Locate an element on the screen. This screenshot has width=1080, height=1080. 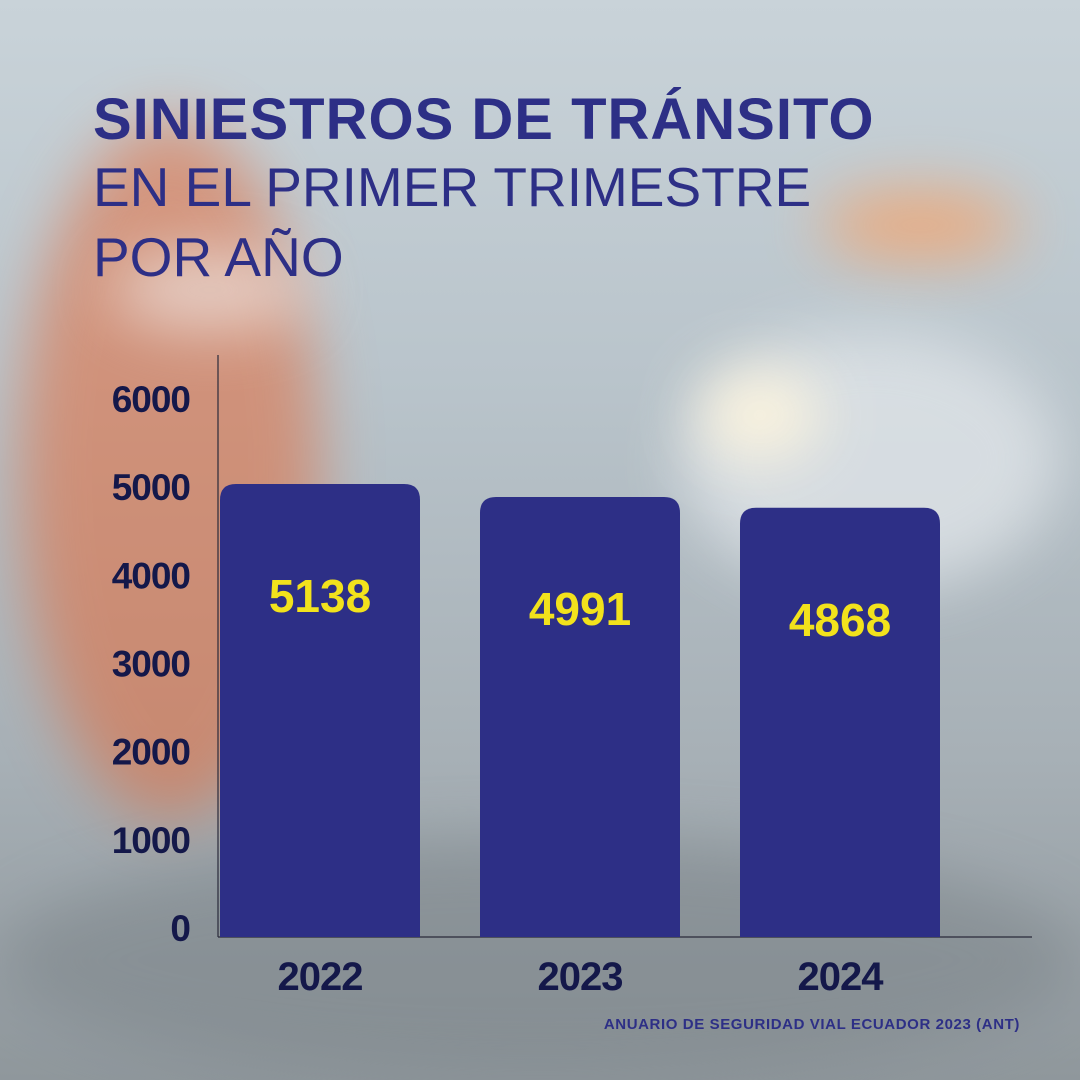
bar-2022 is located at coordinates (320, 710).